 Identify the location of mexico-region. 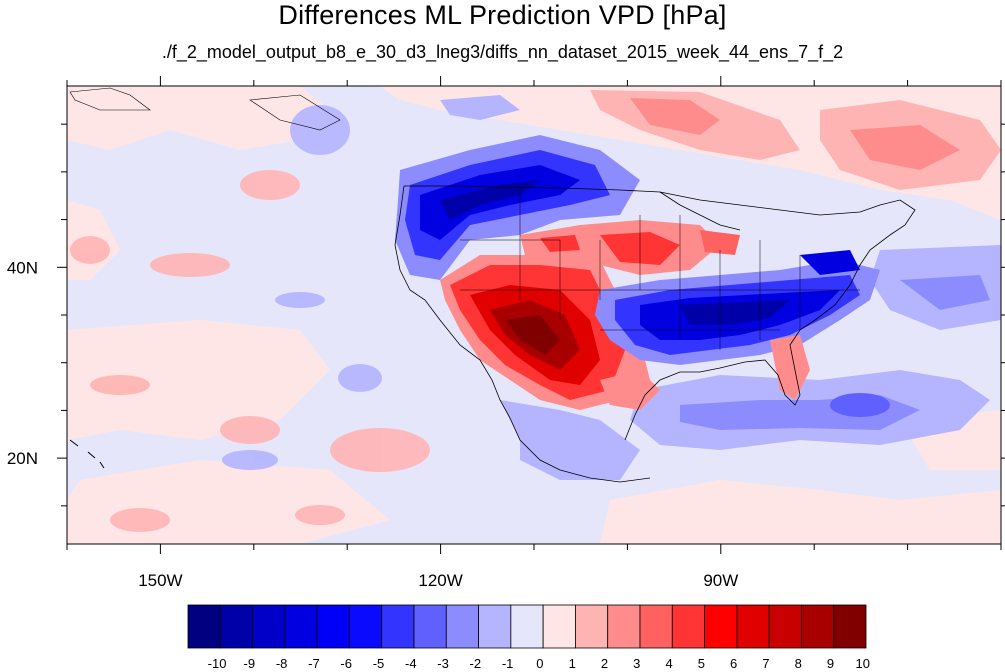
(655, 402).